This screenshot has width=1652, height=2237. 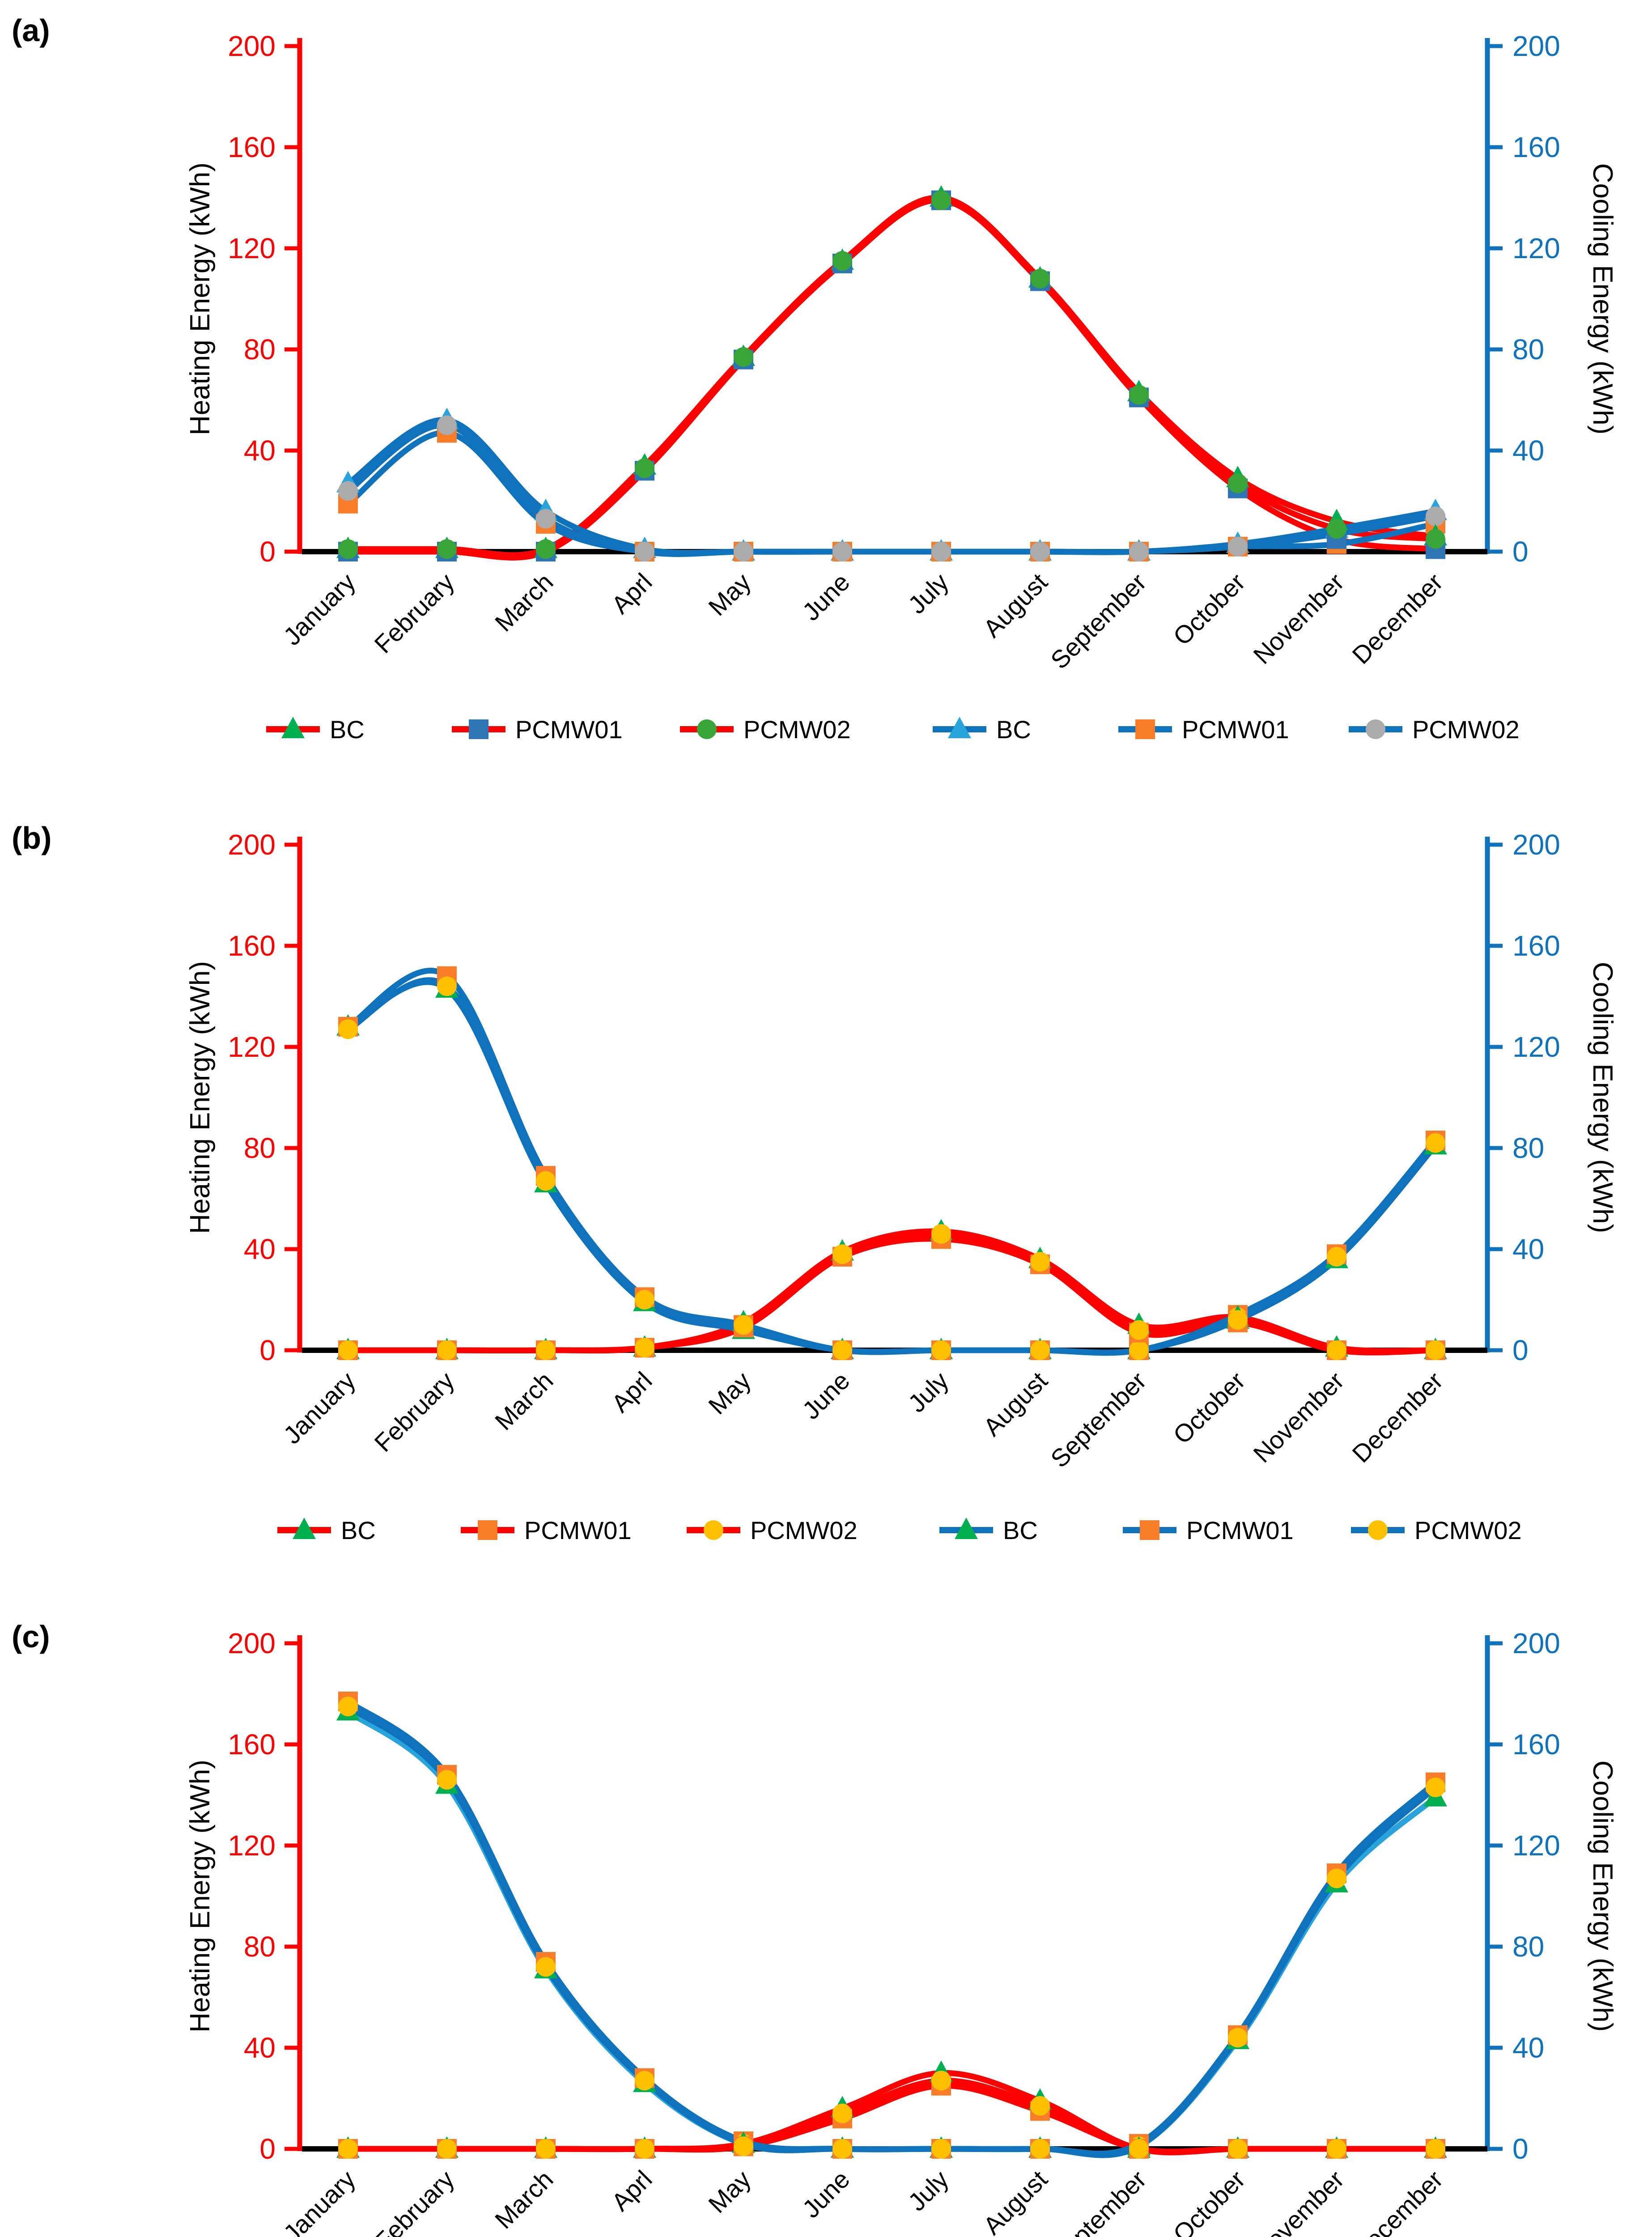 What do you see at coordinates (826, 1395) in the screenshot?
I see `x-axis-tick-label: June` at bounding box center [826, 1395].